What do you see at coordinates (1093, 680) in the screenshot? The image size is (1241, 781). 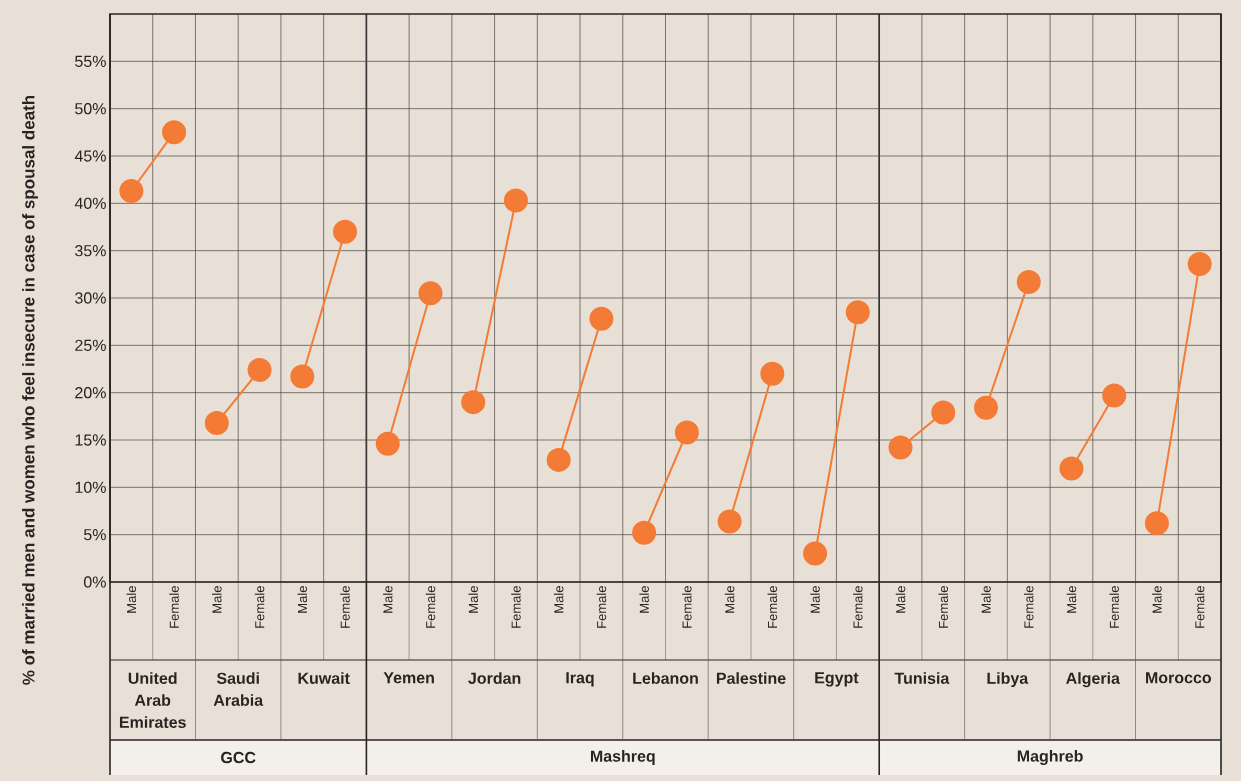 I see `text: Algeria` at bounding box center [1093, 680].